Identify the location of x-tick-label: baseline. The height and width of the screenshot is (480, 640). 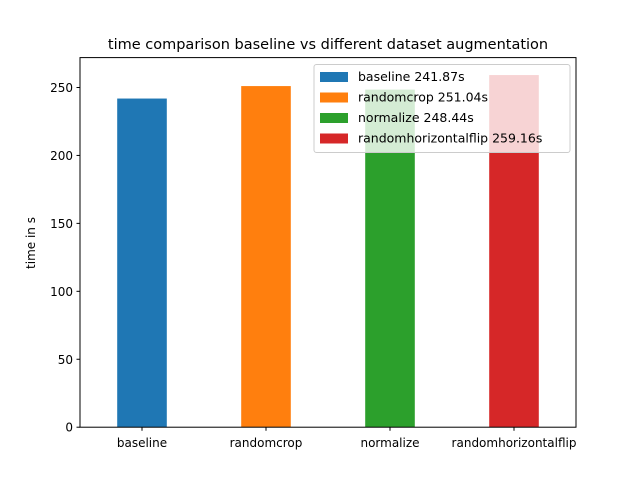
(142, 443).